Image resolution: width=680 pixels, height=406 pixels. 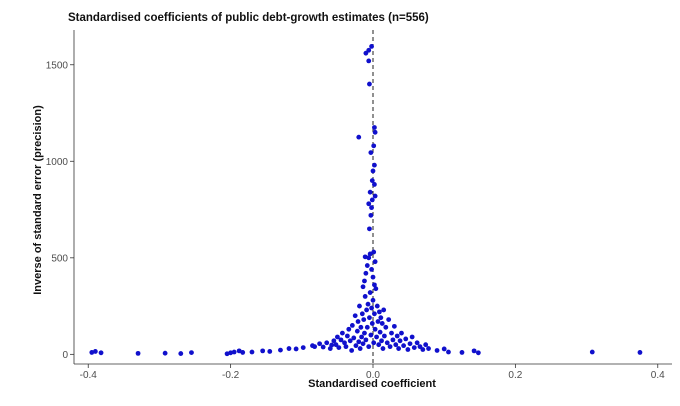 I want to click on y-tick-label: 500, so click(x=59, y=258).